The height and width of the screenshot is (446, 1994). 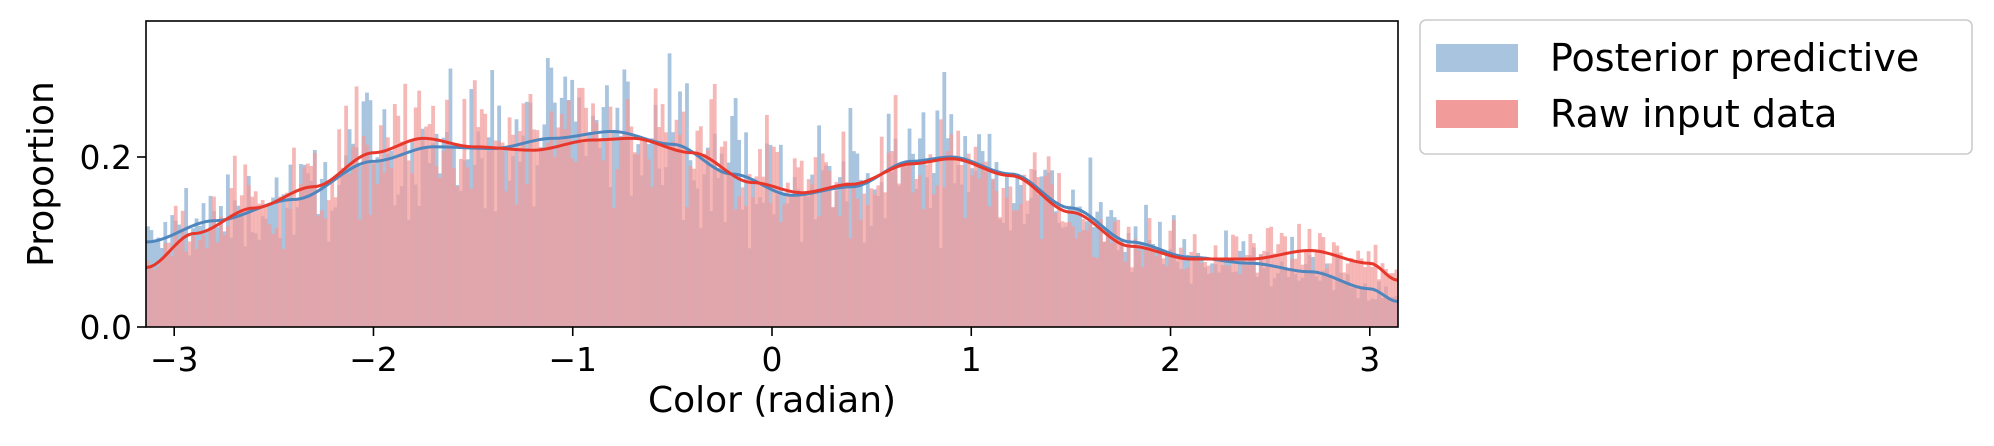 What do you see at coordinates (113, 242) in the screenshot?
I see `y-axis: 0.0 0.2` at bounding box center [113, 242].